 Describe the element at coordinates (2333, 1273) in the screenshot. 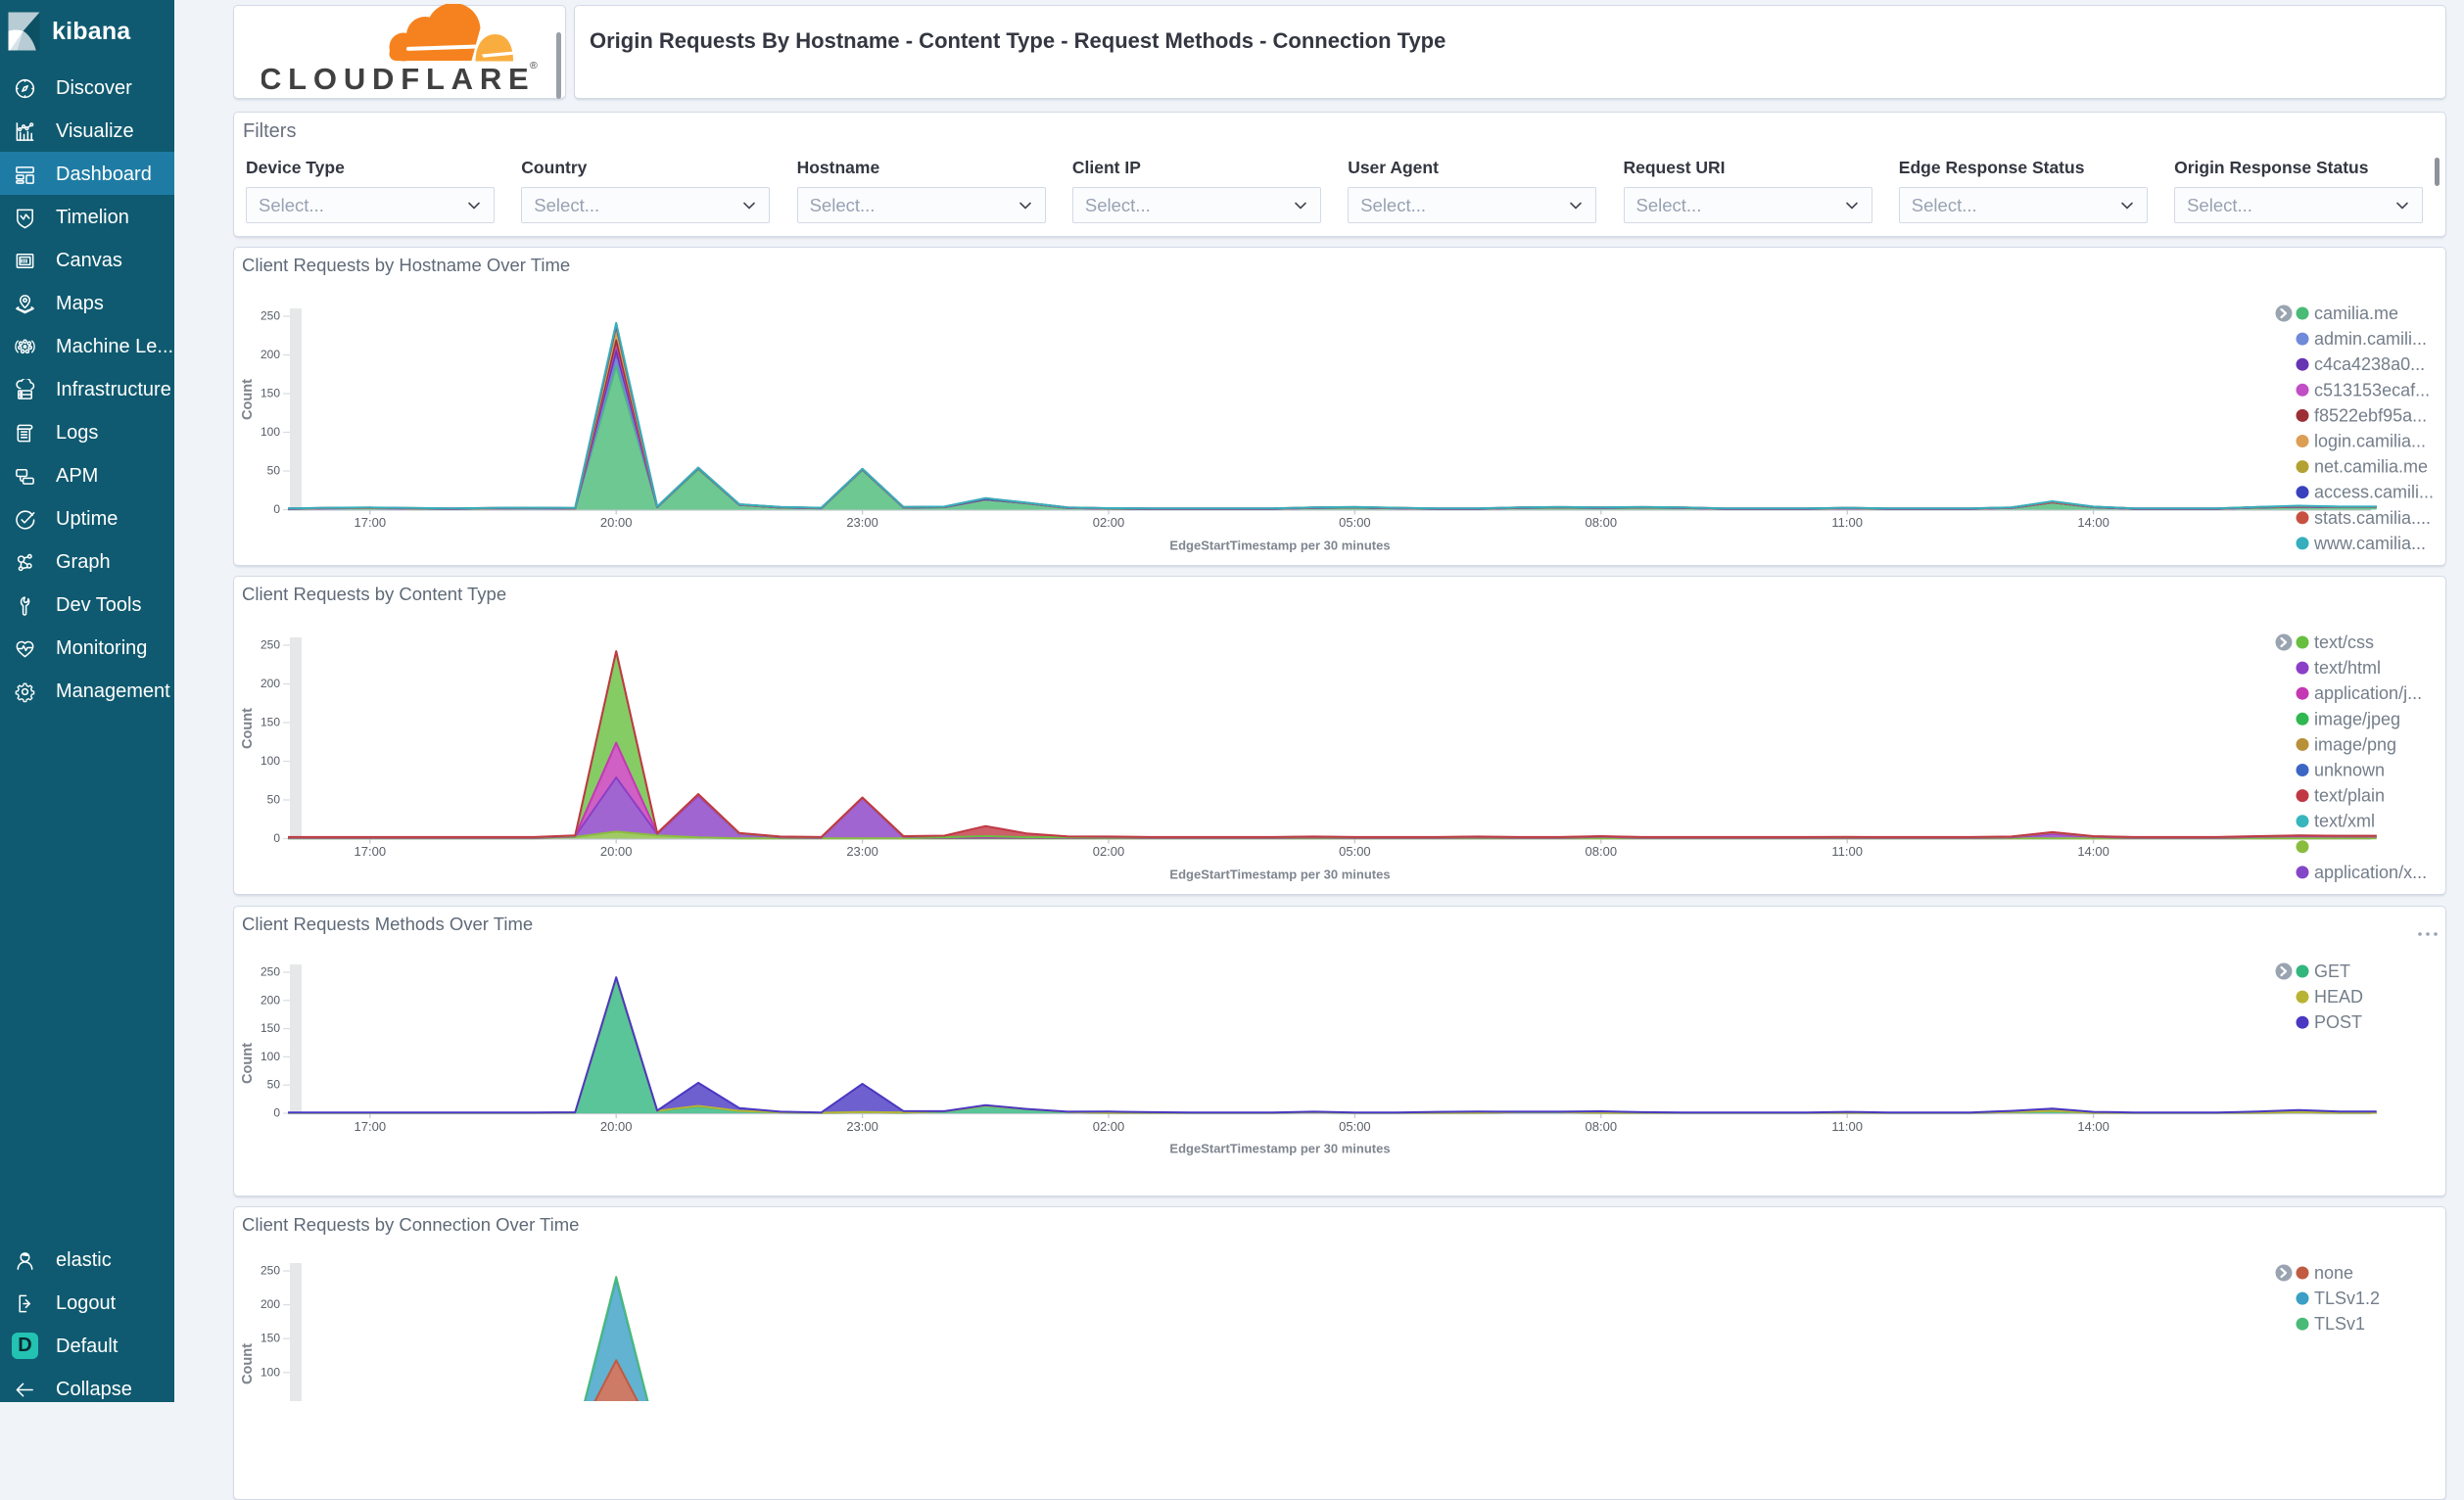

I see `svg-text: none` at that location.